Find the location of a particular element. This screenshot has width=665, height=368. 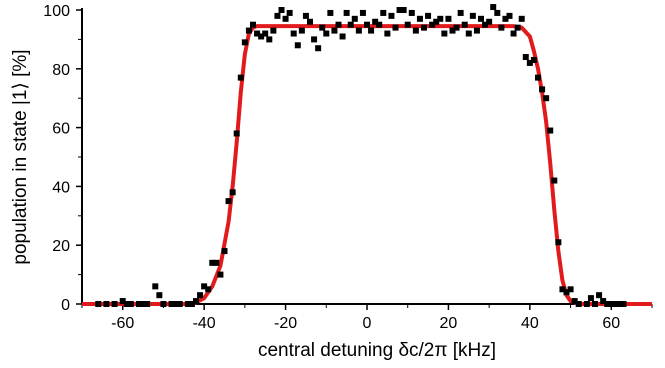

x-tick-label: 20 is located at coordinates (449, 323).